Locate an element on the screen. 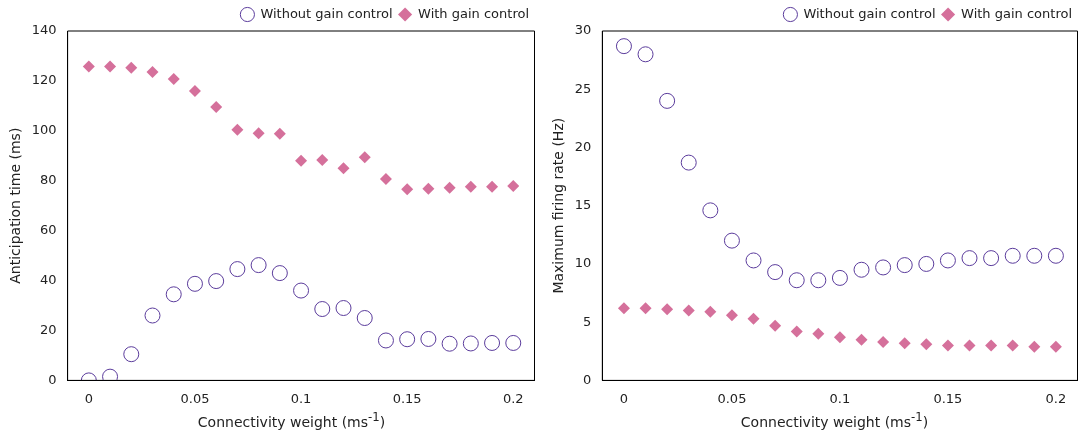 Image resolution: width=1087 pixels, height=432 pixels. y-tick-label: 30 is located at coordinates (583, 30).